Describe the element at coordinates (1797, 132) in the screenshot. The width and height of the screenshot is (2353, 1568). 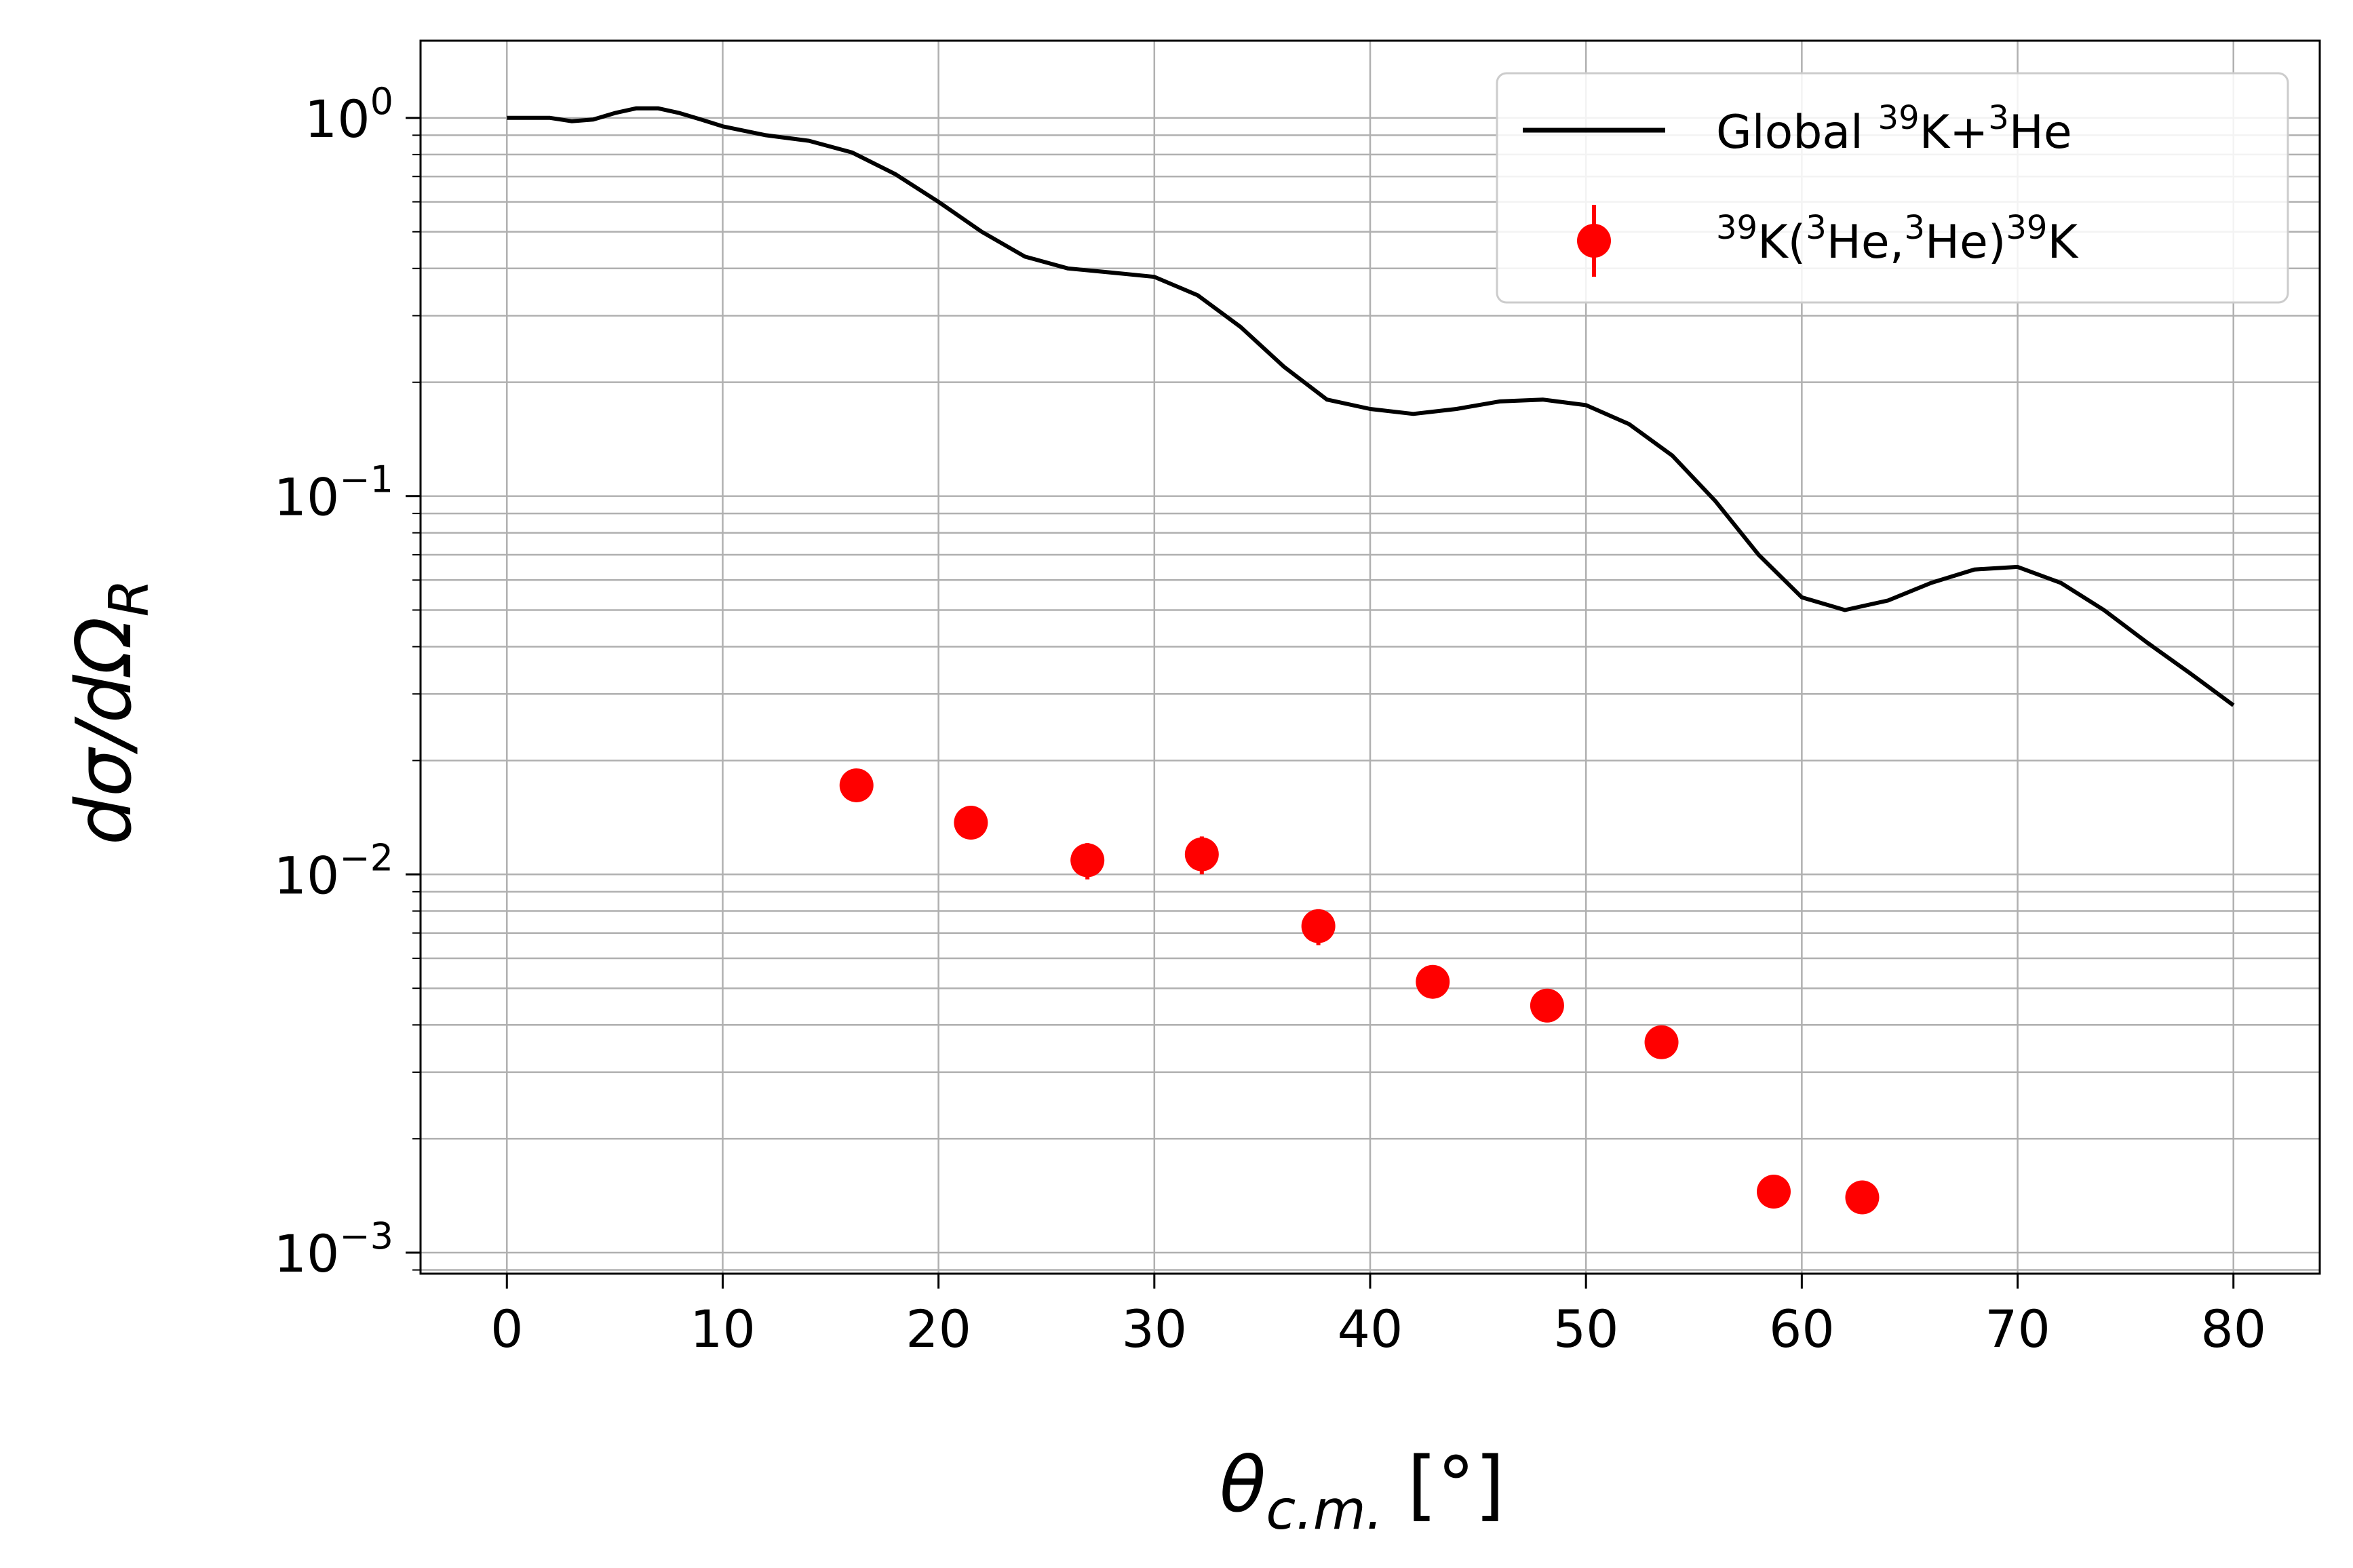
I see `legend-text-part: Global` at that location.